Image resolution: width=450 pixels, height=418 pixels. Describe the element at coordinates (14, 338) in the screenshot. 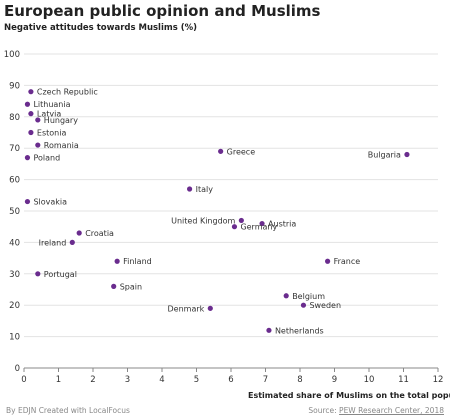

I see `y-tick-label: 10` at that location.